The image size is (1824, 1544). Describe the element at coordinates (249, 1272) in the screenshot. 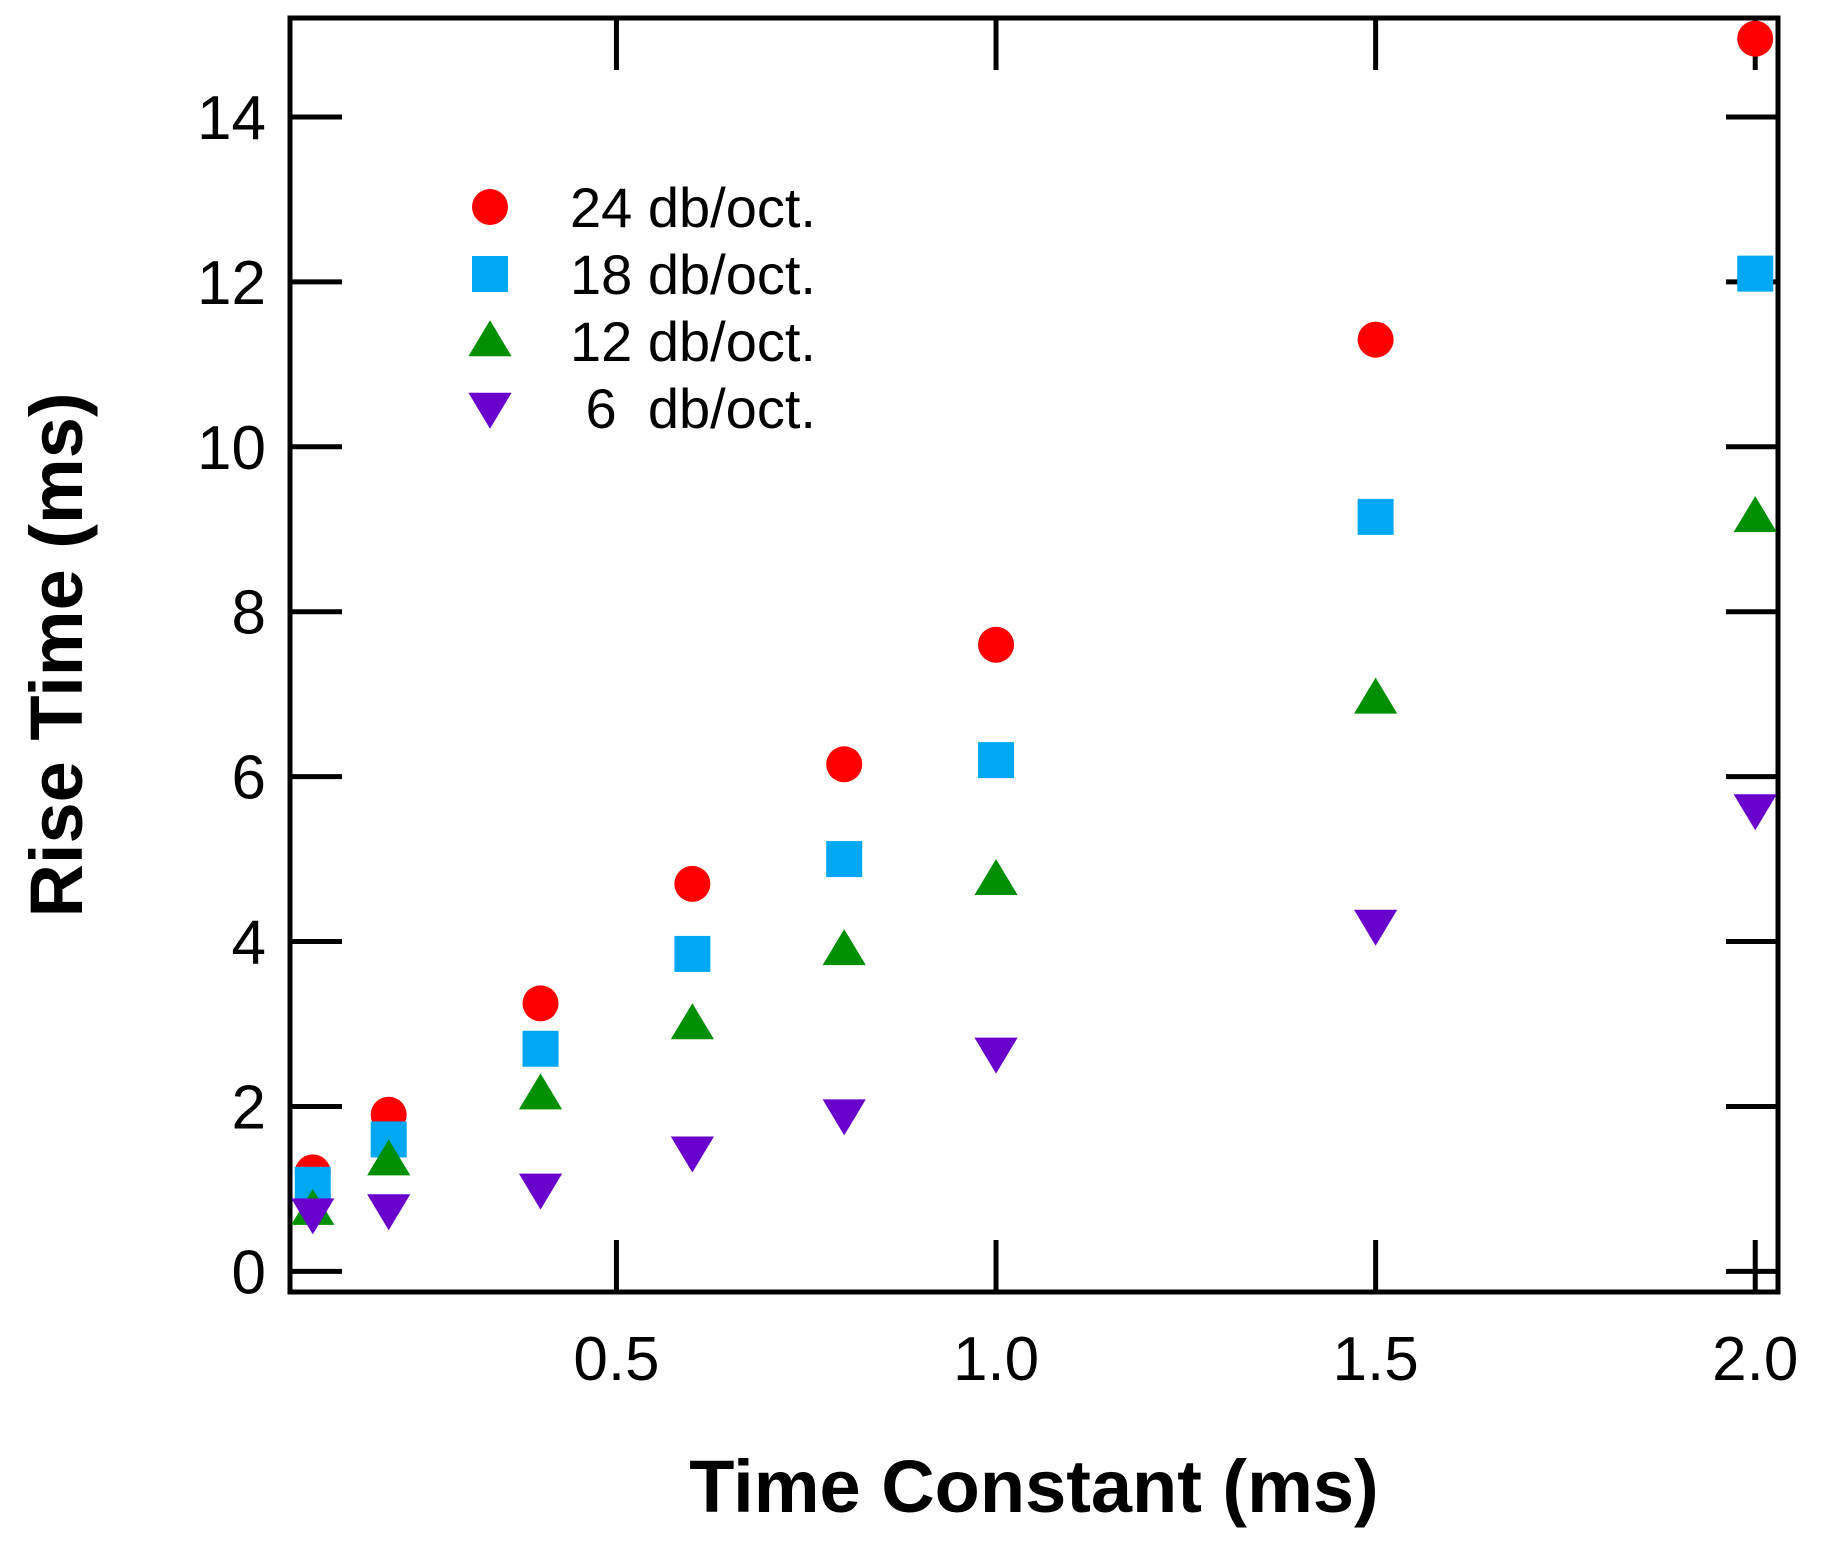

I see `y-tick-label: 0` at that location.